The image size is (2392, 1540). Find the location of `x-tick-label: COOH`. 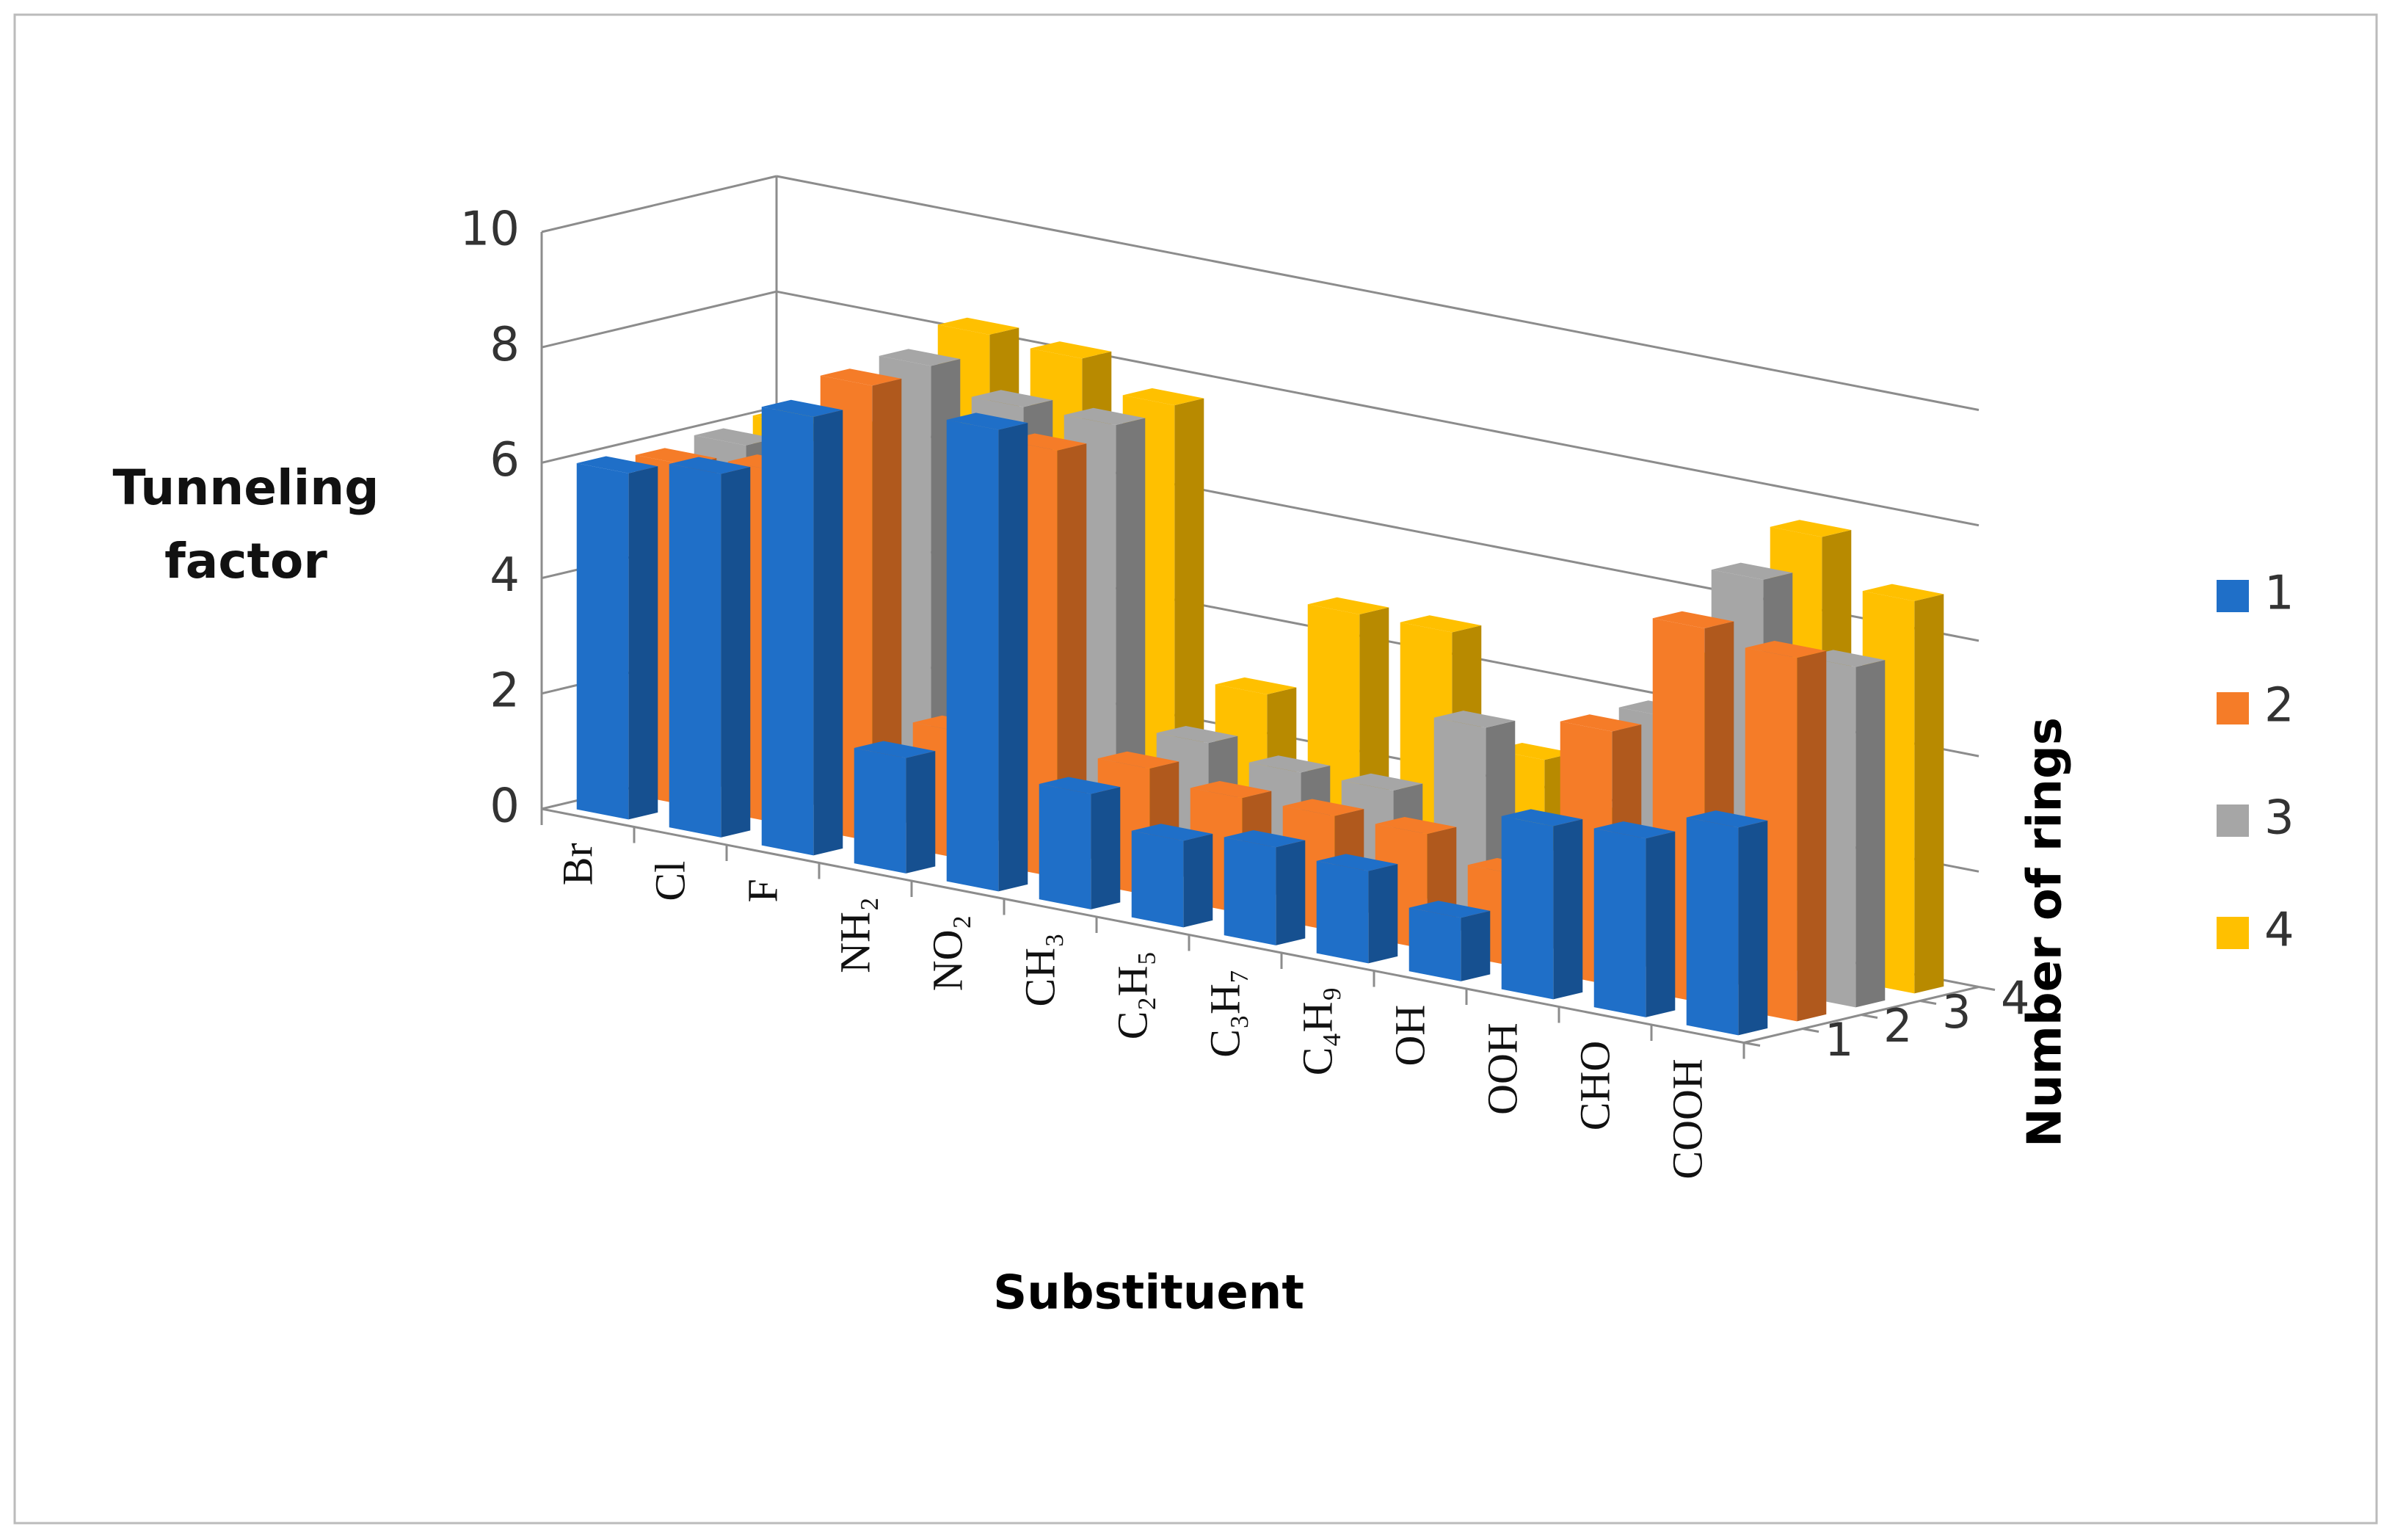

x-tick-label: COOH is located at coordinates (1687, 1118).